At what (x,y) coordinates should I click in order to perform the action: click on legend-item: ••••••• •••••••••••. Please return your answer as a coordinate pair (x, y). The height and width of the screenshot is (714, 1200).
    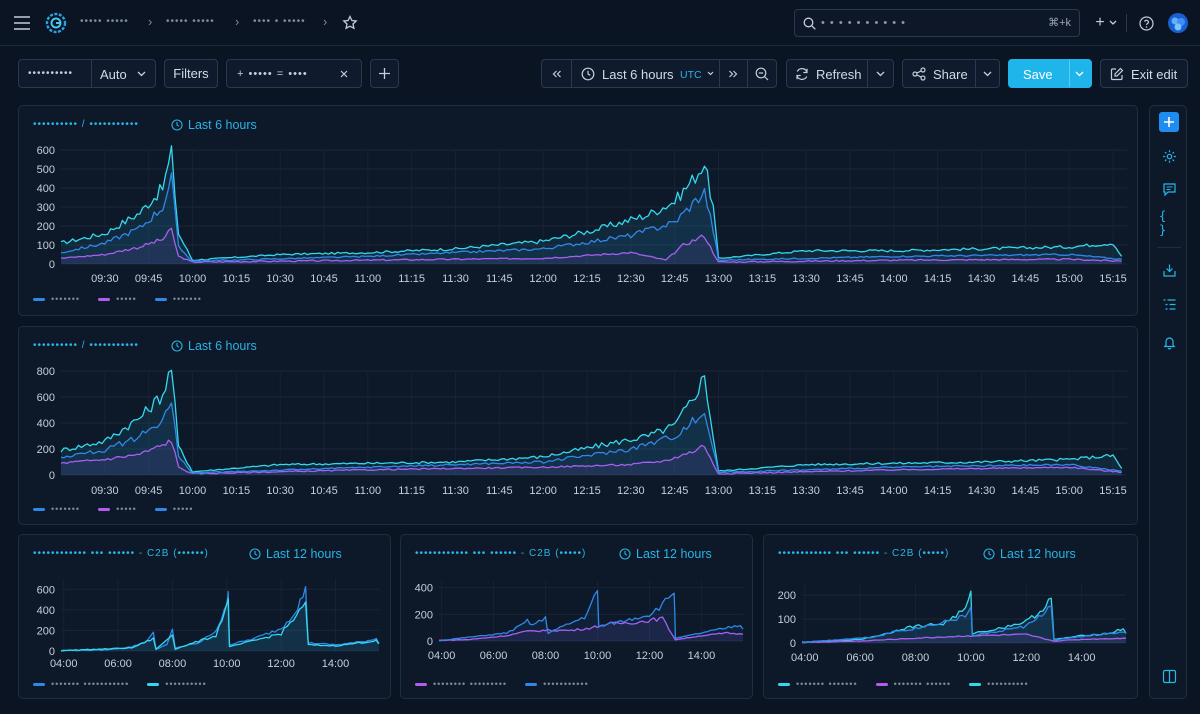
    Looking at the image, I should click on (81, 684).